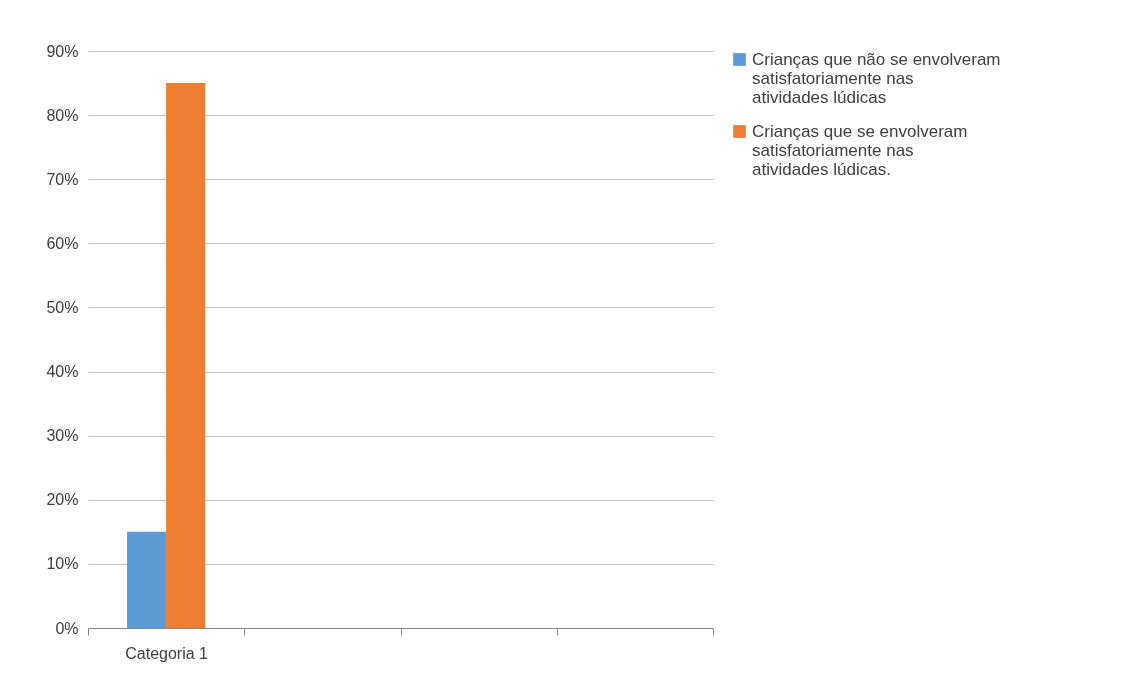  I want to click on y-tick-label: 40%, so click(62, 372).